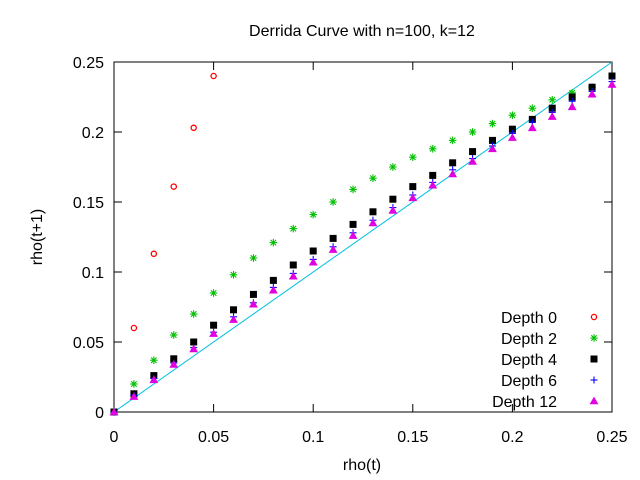  What do you see at coordinates (524, 402) in the screenshot?
I see `legend-label-depth-12: Depth 12` at bounding box center [524, 402].